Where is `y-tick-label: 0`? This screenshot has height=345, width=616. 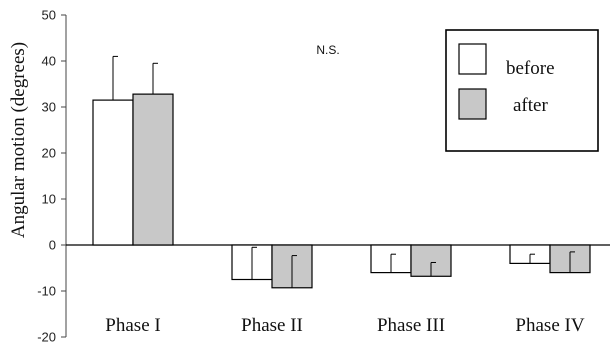
y-tick-label: 0 is located at coordinates (52, 245).